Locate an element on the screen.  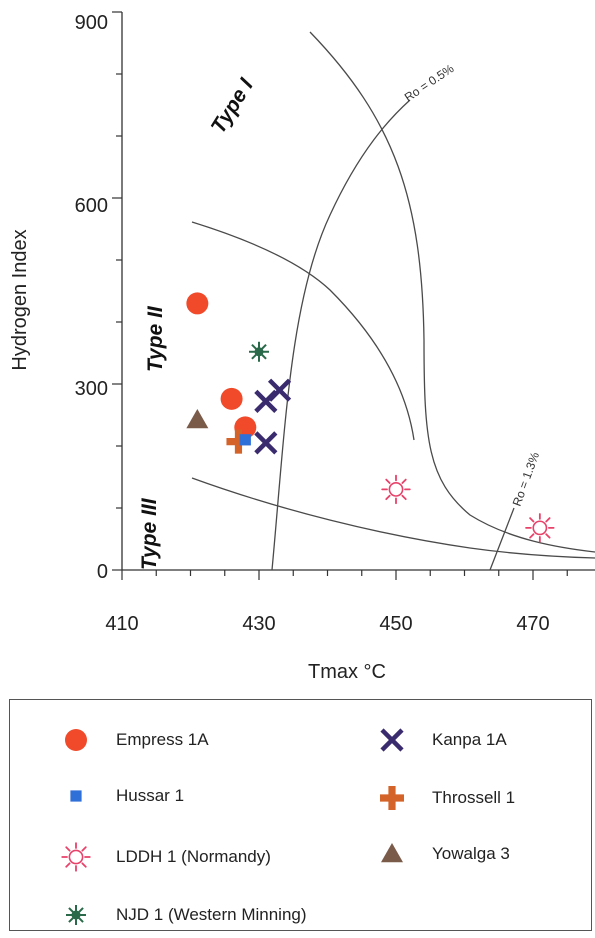
legend-label: LDDH 1 (Normandy) is located at coordinates (193, 856).